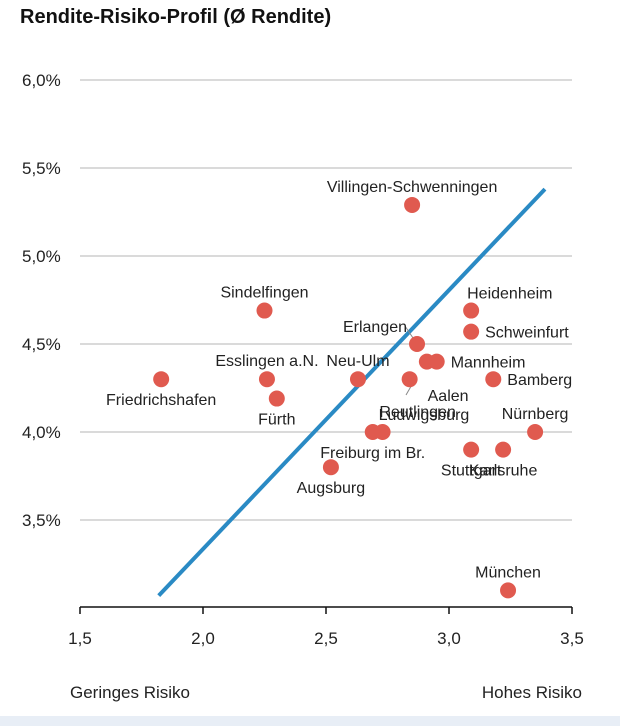  I want to click on point-label: Bamberg, so click(539, 380).